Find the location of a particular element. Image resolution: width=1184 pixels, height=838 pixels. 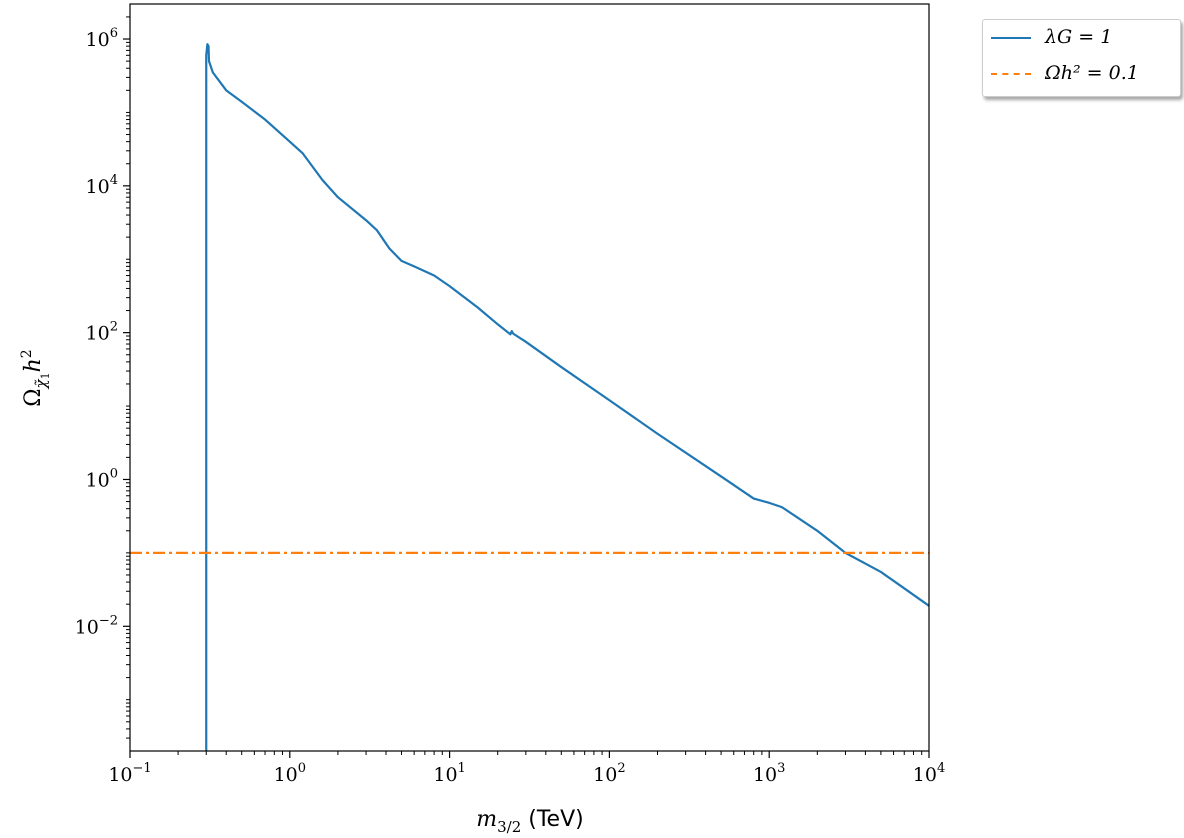

x-tick-label: 10² is located at coordinates (609, 773).